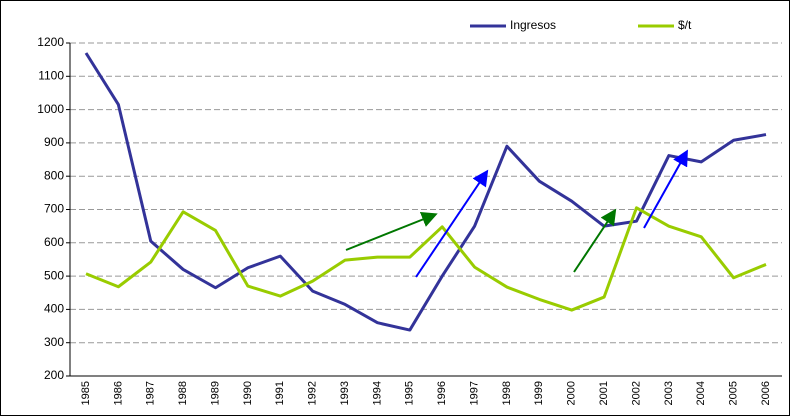  What do you see at coordinates (183, 393) in the screenshot?
I see `x-tick-label: 1988` at bounding box center [183, 393].